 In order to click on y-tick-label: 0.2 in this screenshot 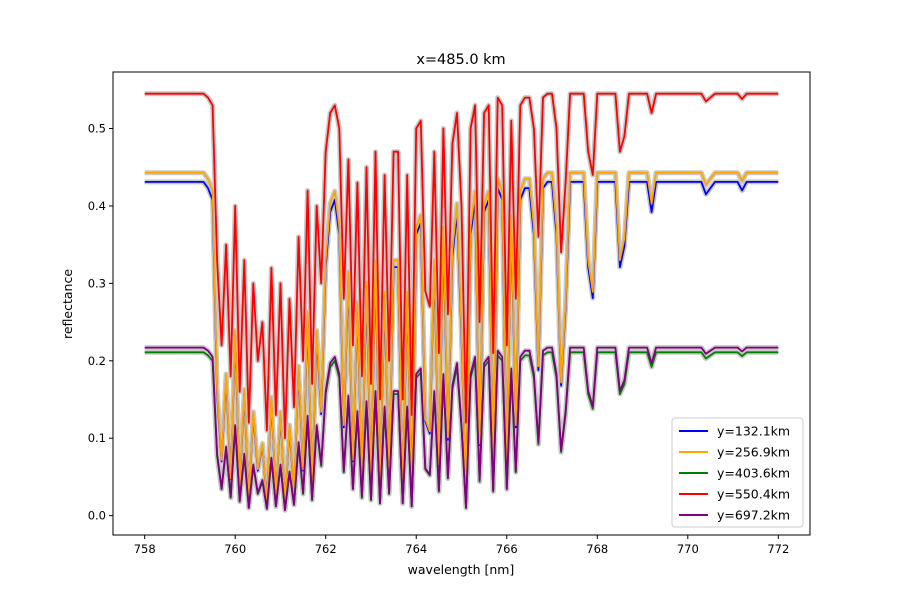, I will do `click(97, 361)`.